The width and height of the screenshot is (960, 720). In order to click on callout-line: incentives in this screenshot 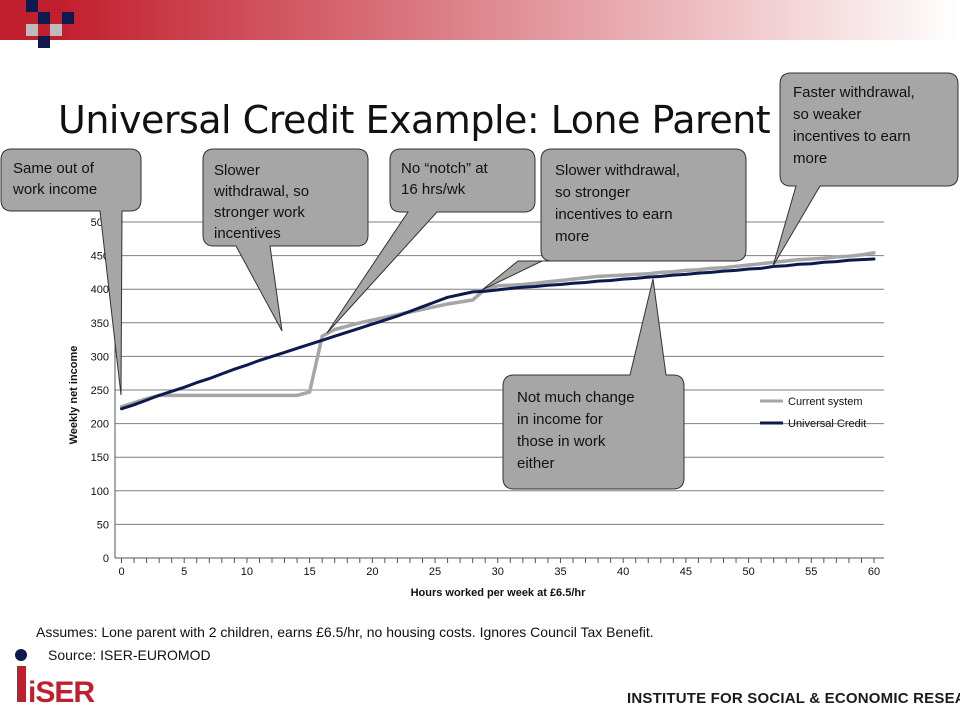, I will do `click(247, 233)`.